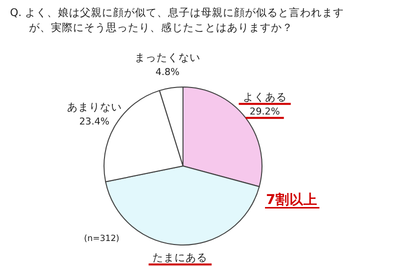 The width and height of the screenshot is (400, 267). What do you see at coordinates (292, 199) in the screenshot?
I see `text: 7割以上` at bounding box center [292, 199].